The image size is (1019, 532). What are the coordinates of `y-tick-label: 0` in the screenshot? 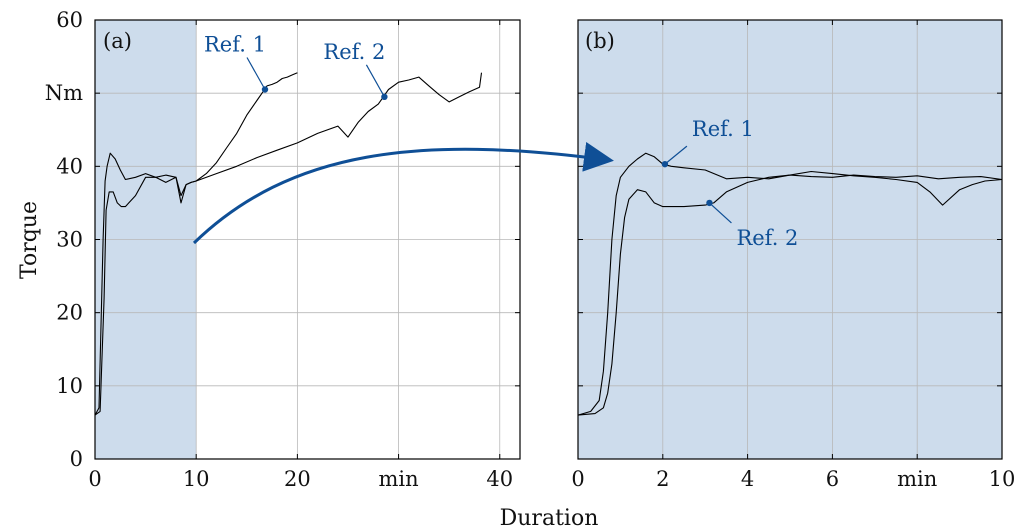 It's located at (76, 459).